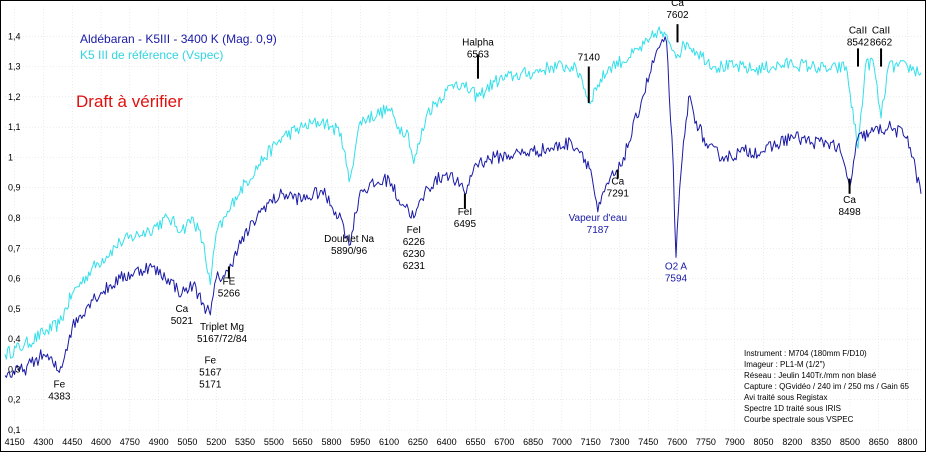 The height and width of the screenshot is (452, 926). Describe the element at coordinates (151, 55) in the screenshot. I see `legend-label-reference: K5 III de référence (Vspec)` at that location.